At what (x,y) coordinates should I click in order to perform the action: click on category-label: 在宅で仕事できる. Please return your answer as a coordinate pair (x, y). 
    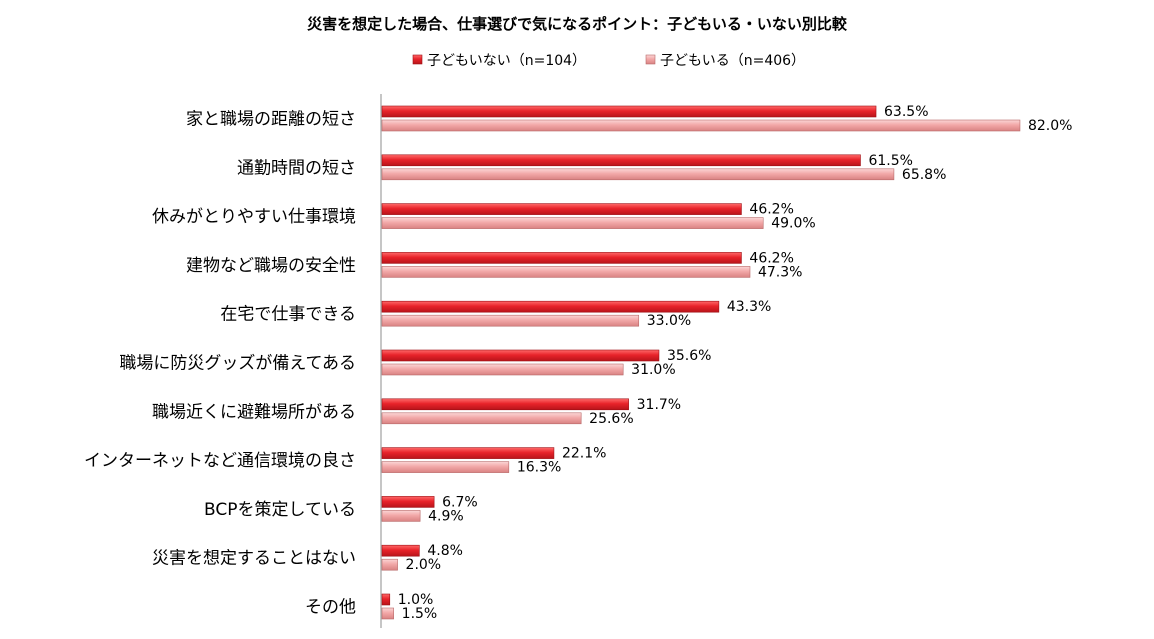
    Looking at the image, I should click on (288, 315).